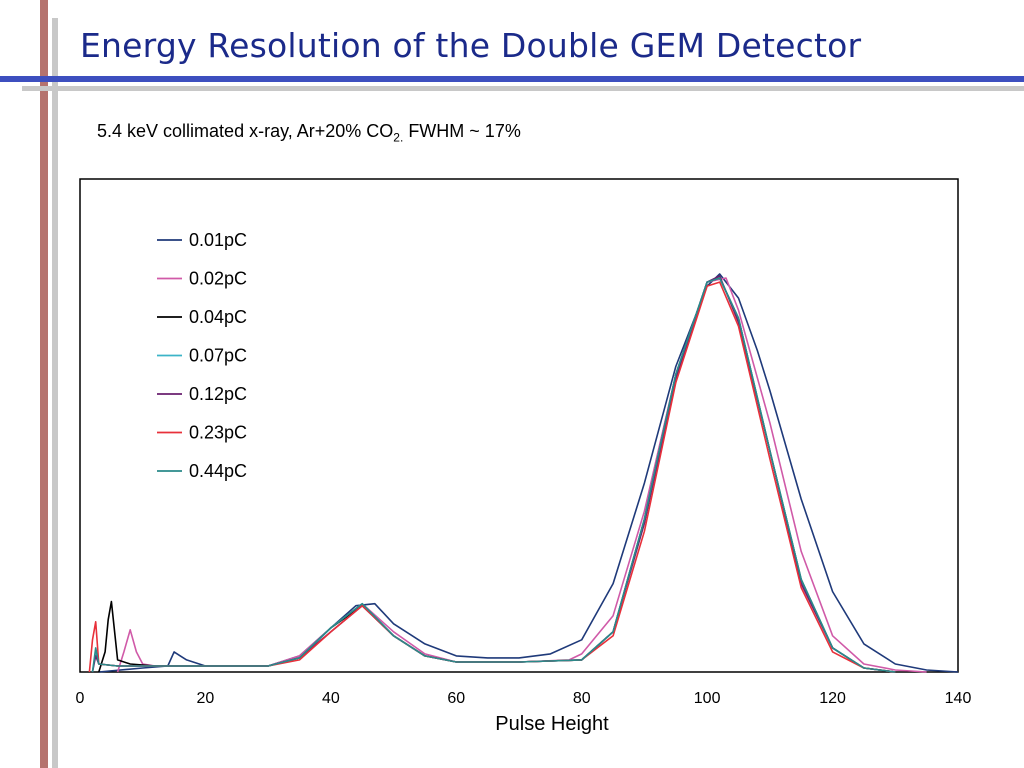 This screenshot has height=768, width=1024. Describe the element at coordinates (582, 698) in the screenshot. I see `x-tick-label: 80` at that location.